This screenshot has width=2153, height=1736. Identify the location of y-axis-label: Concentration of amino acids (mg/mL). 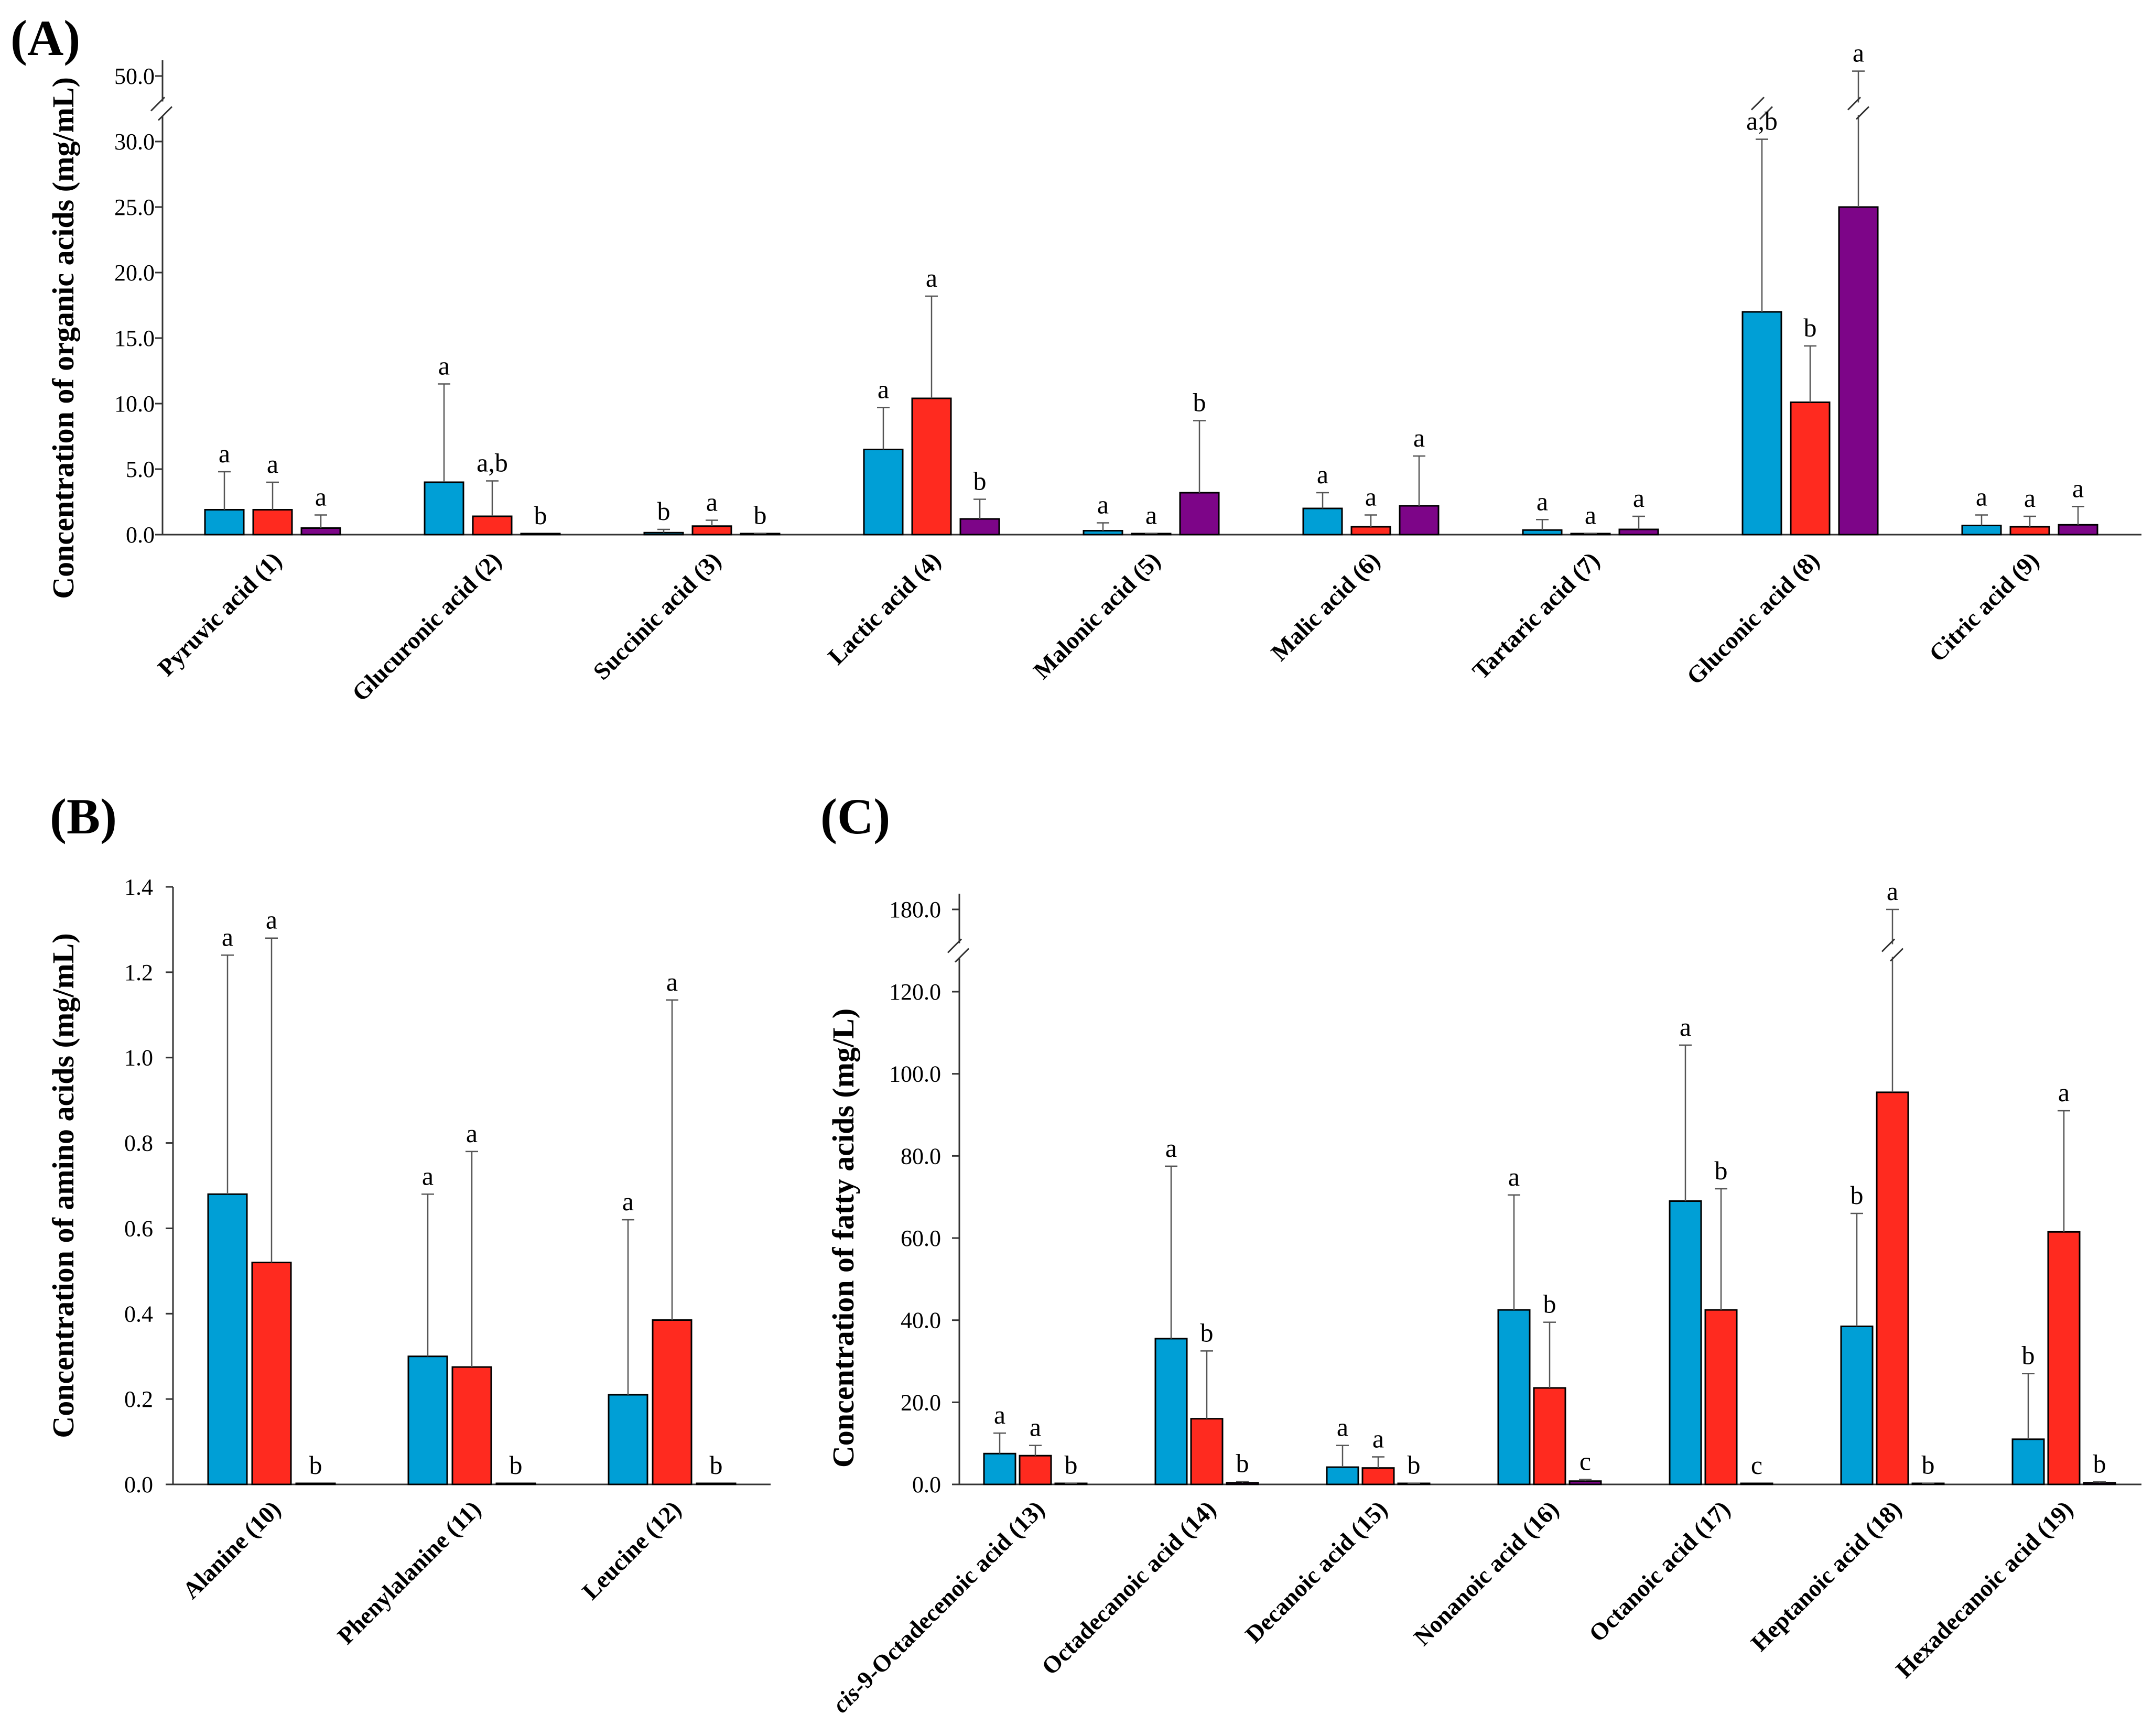
(63, 1185).